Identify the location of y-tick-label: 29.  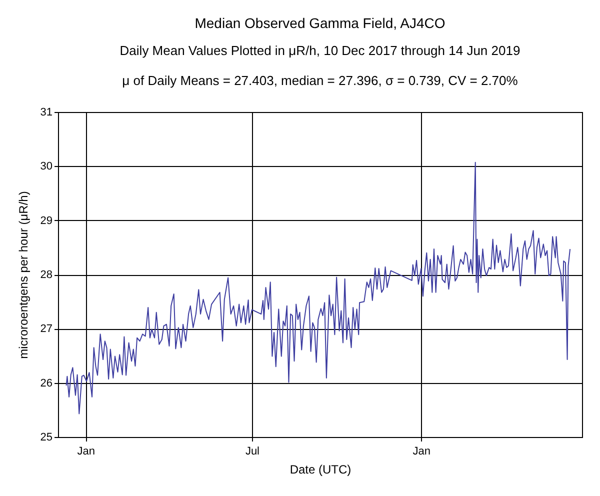
(46, 220).